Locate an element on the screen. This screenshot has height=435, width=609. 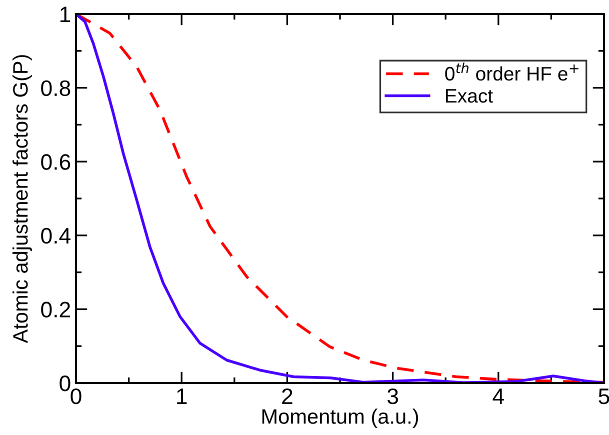
y-tick-label: 0 is located at coordinates (65, 384).